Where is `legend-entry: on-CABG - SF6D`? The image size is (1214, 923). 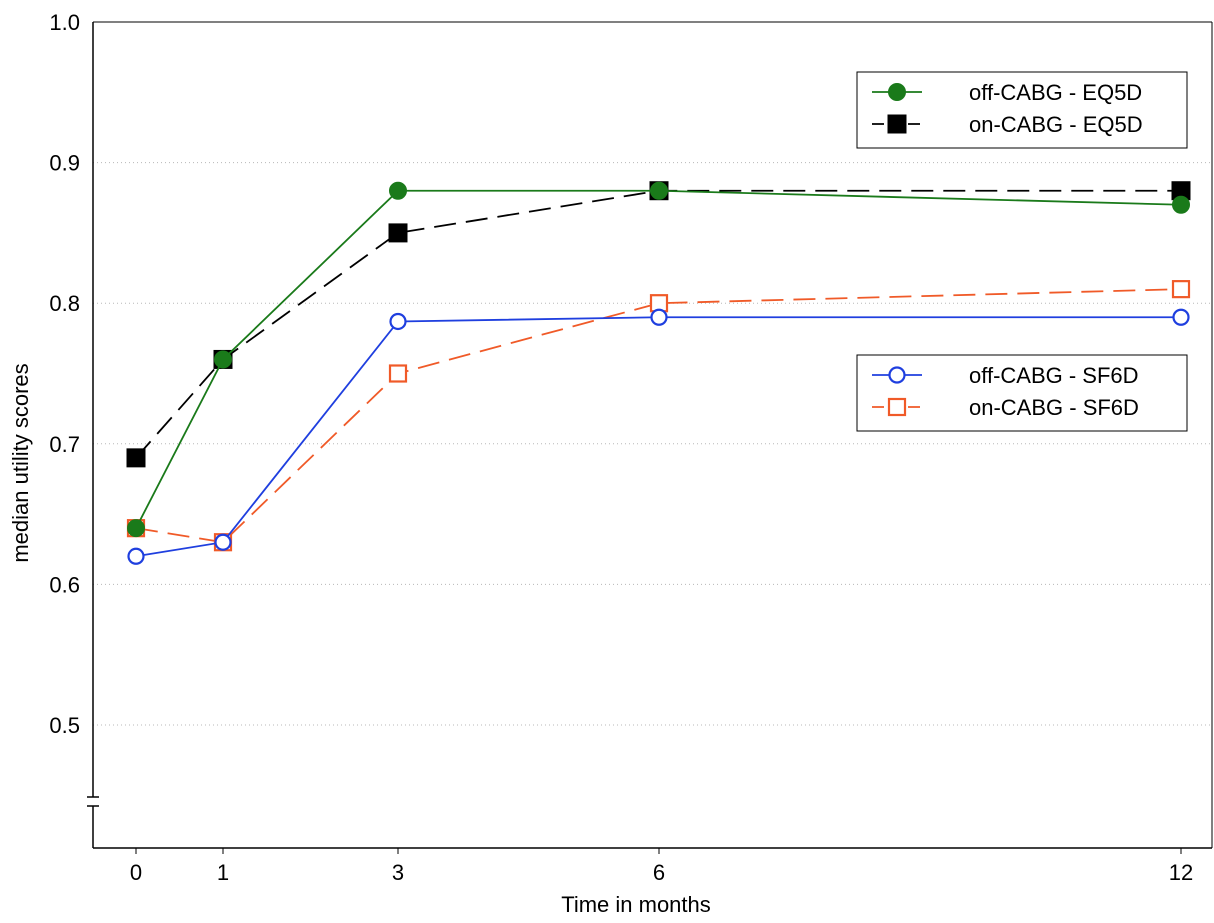
legend-entry: on-CABG - SF6D is located at coordinates (1005, 407).